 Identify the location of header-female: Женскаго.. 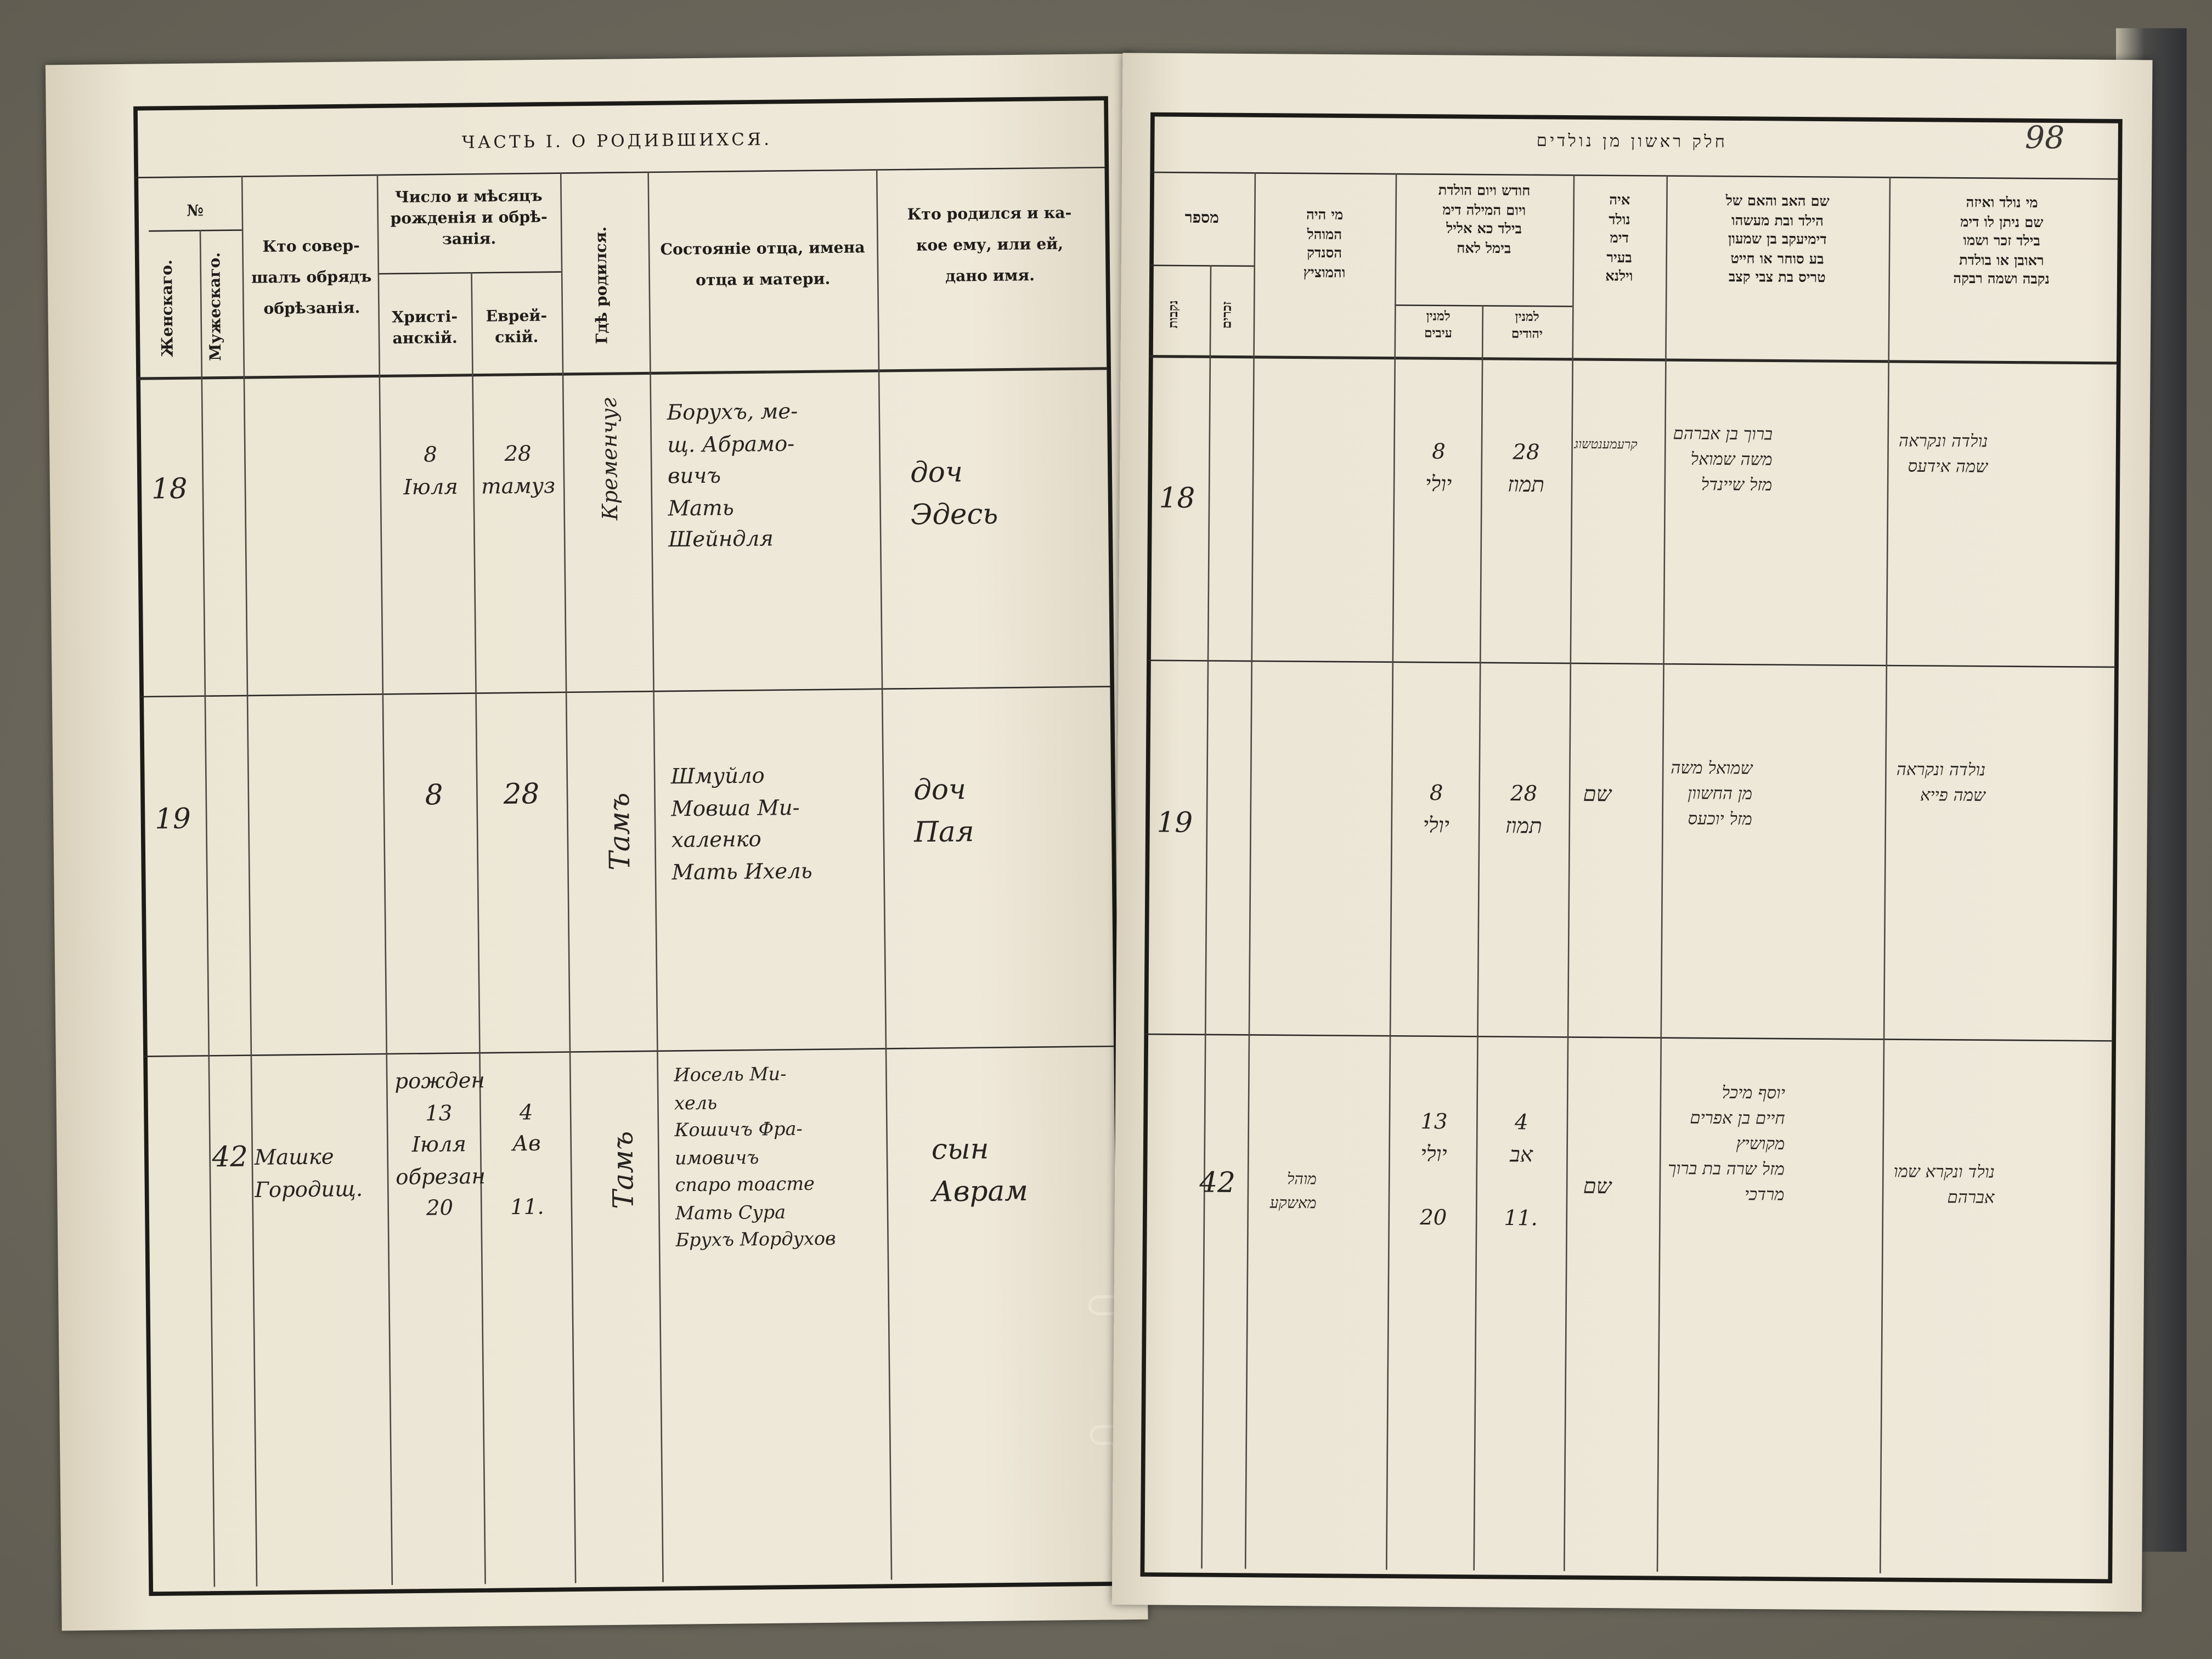
(167, 307).